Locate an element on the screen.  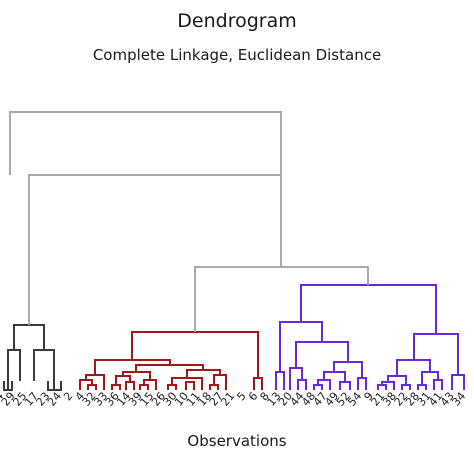
x-tick-label: 34 is located at coordinates (458, 399).